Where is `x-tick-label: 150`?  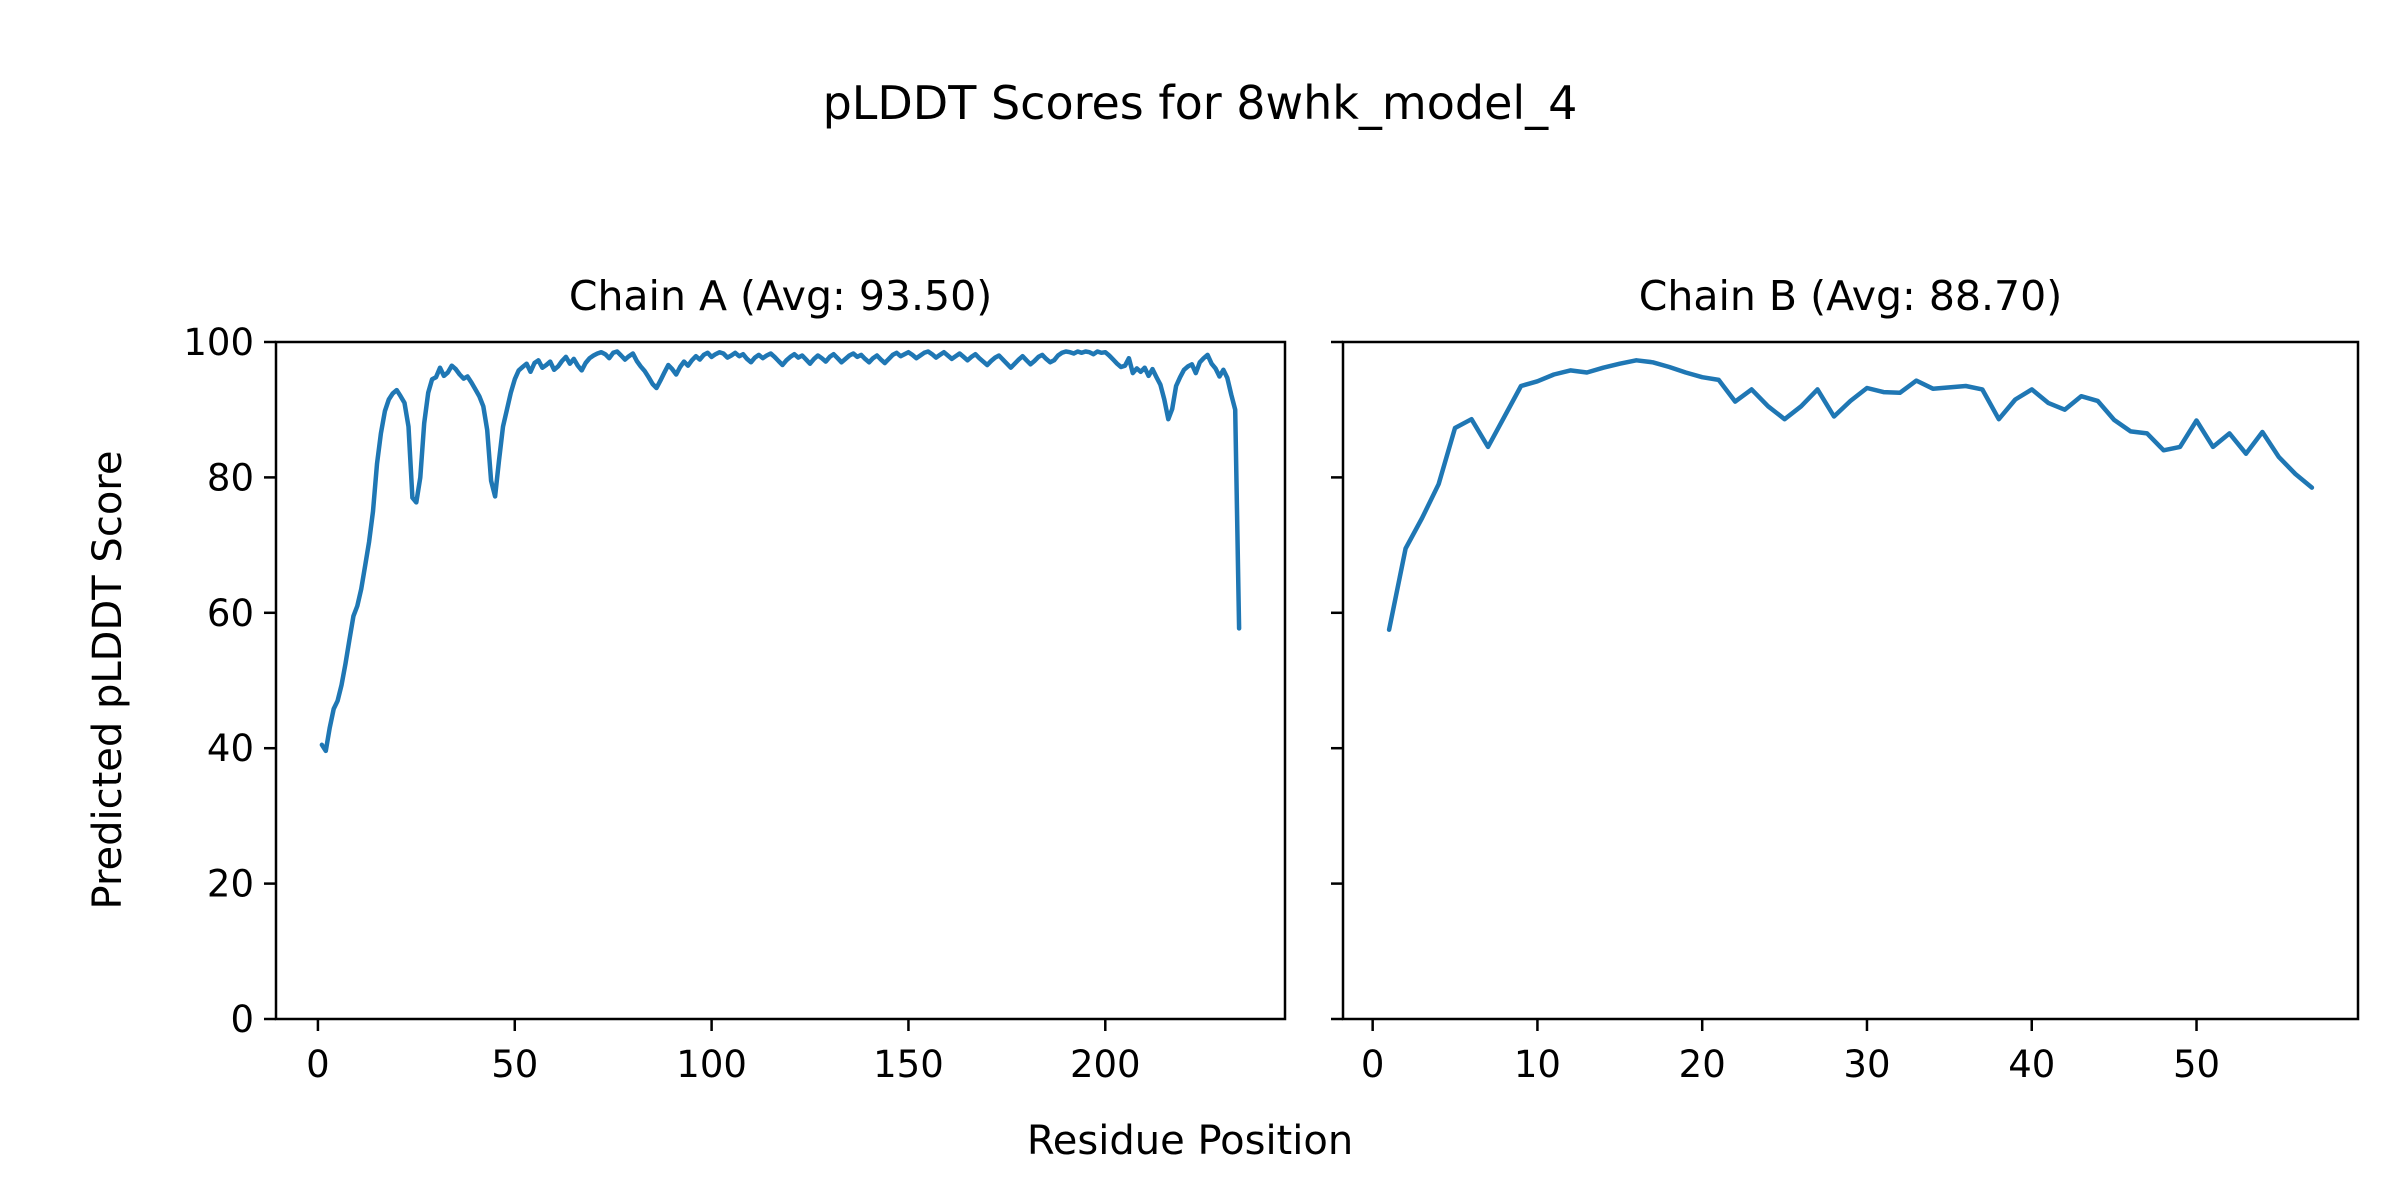 x-tick-label: 150 is located at coordinates (908, 1064).